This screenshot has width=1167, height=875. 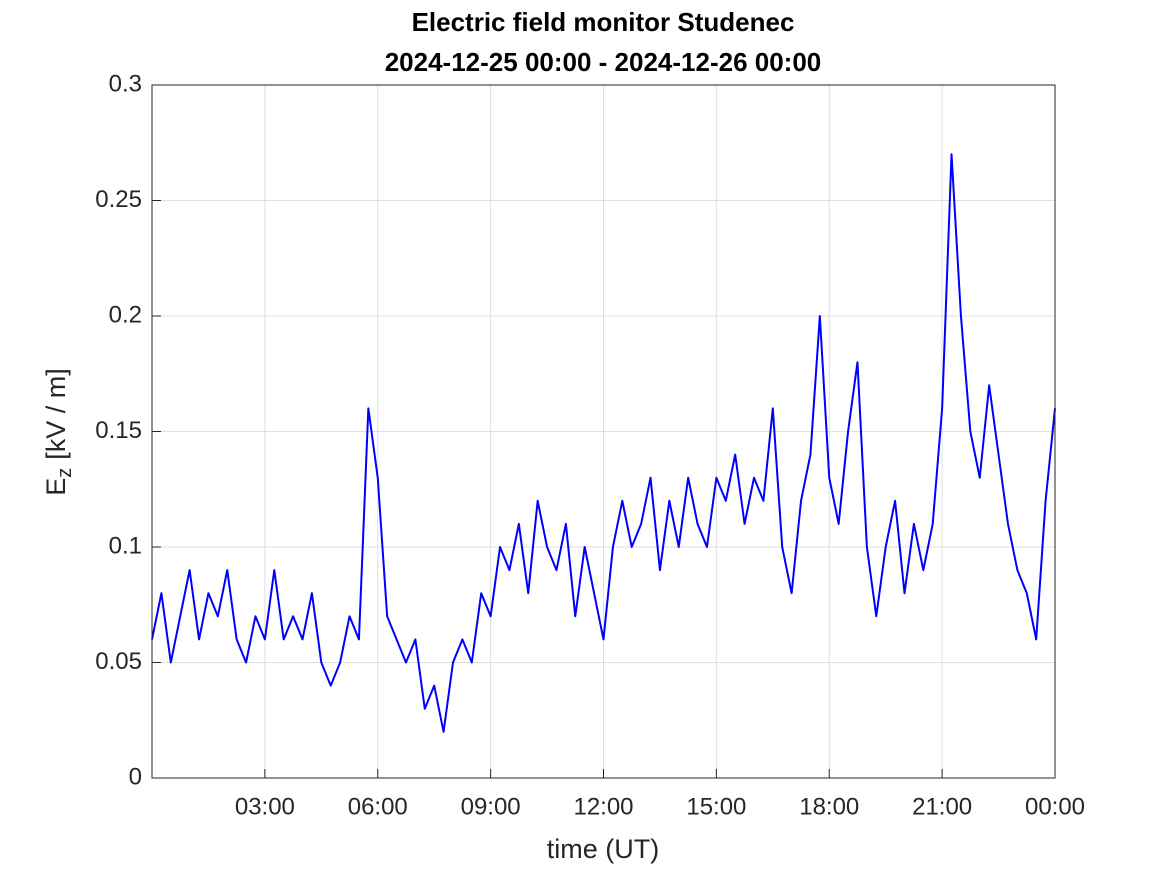 I want to click on y-tick-label: 0.1, so click(x=125, y=545).